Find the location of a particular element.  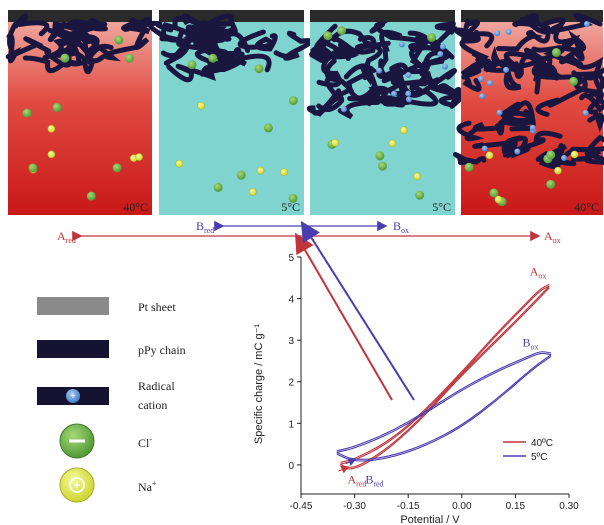

y-tick-label: 0 is located at coordinates (291, 466).